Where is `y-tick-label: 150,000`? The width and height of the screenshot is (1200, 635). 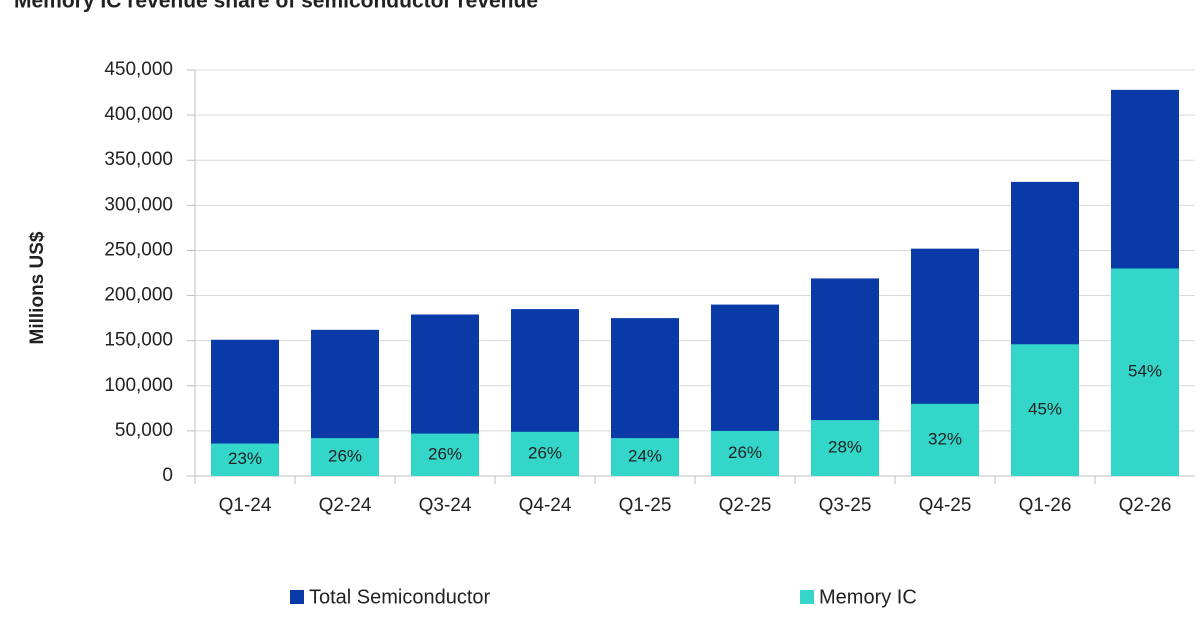
y-tick-label: 150,000 is located at coordinates (138, 340).